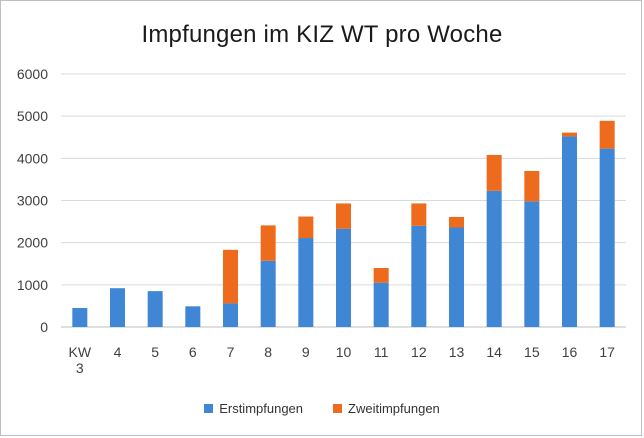  Describe the element at coordinates (322, 408) in the screenshot. I see `legend: Erstimpfungen Zweitimpfungen` at that location.